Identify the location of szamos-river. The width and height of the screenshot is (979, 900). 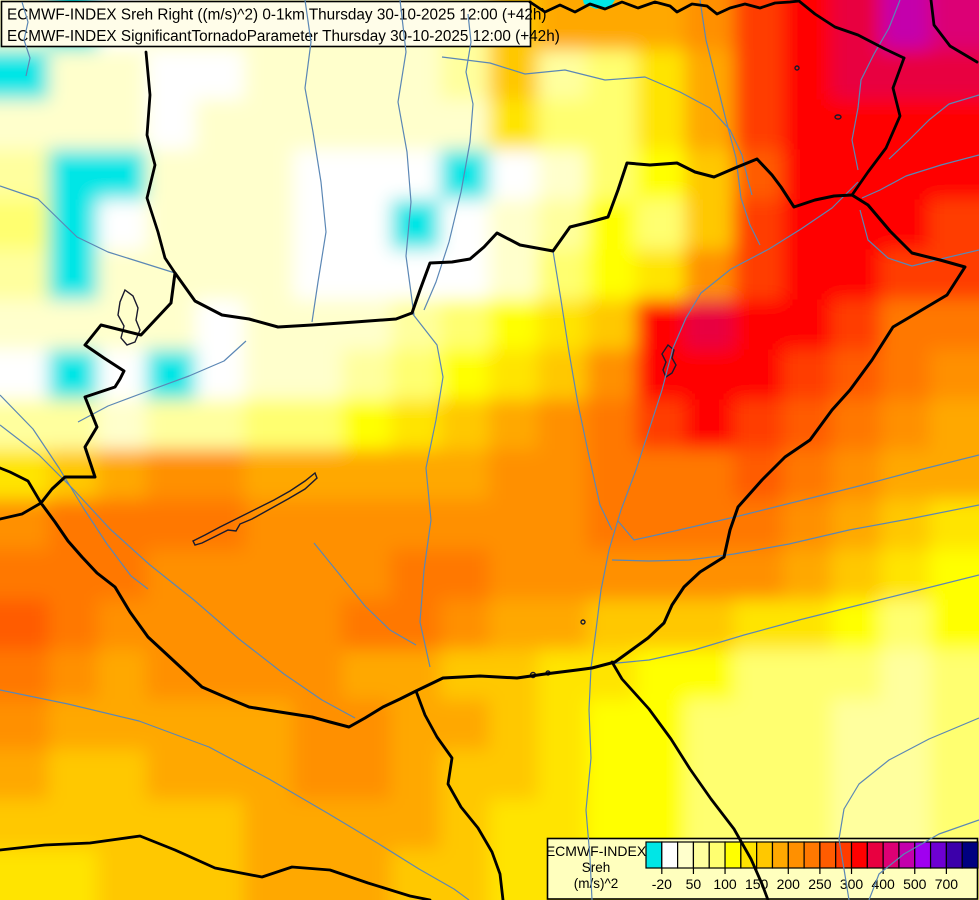
(919, 238).